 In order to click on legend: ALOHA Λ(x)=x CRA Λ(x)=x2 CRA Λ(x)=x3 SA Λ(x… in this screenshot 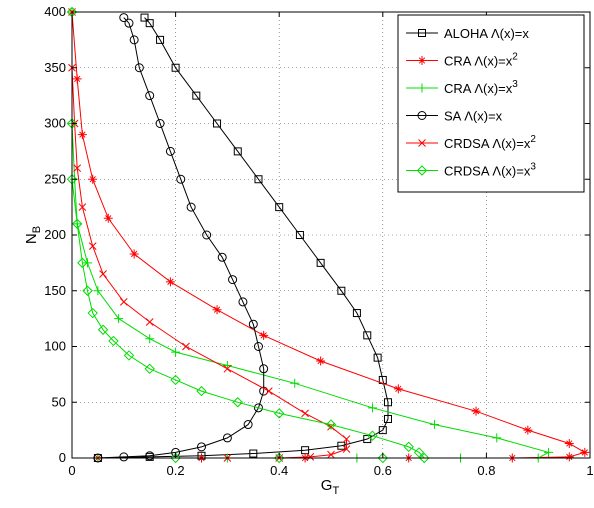, I will do `click(491, 103)`.